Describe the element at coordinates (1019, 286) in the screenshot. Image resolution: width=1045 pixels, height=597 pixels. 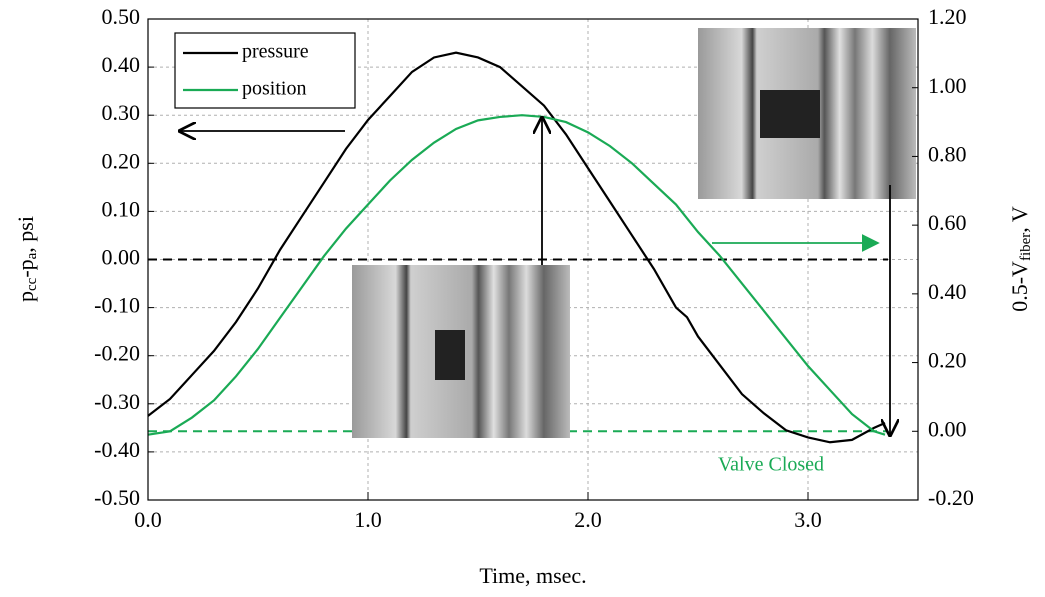
I see `label-part: 0.5-V` at that location.